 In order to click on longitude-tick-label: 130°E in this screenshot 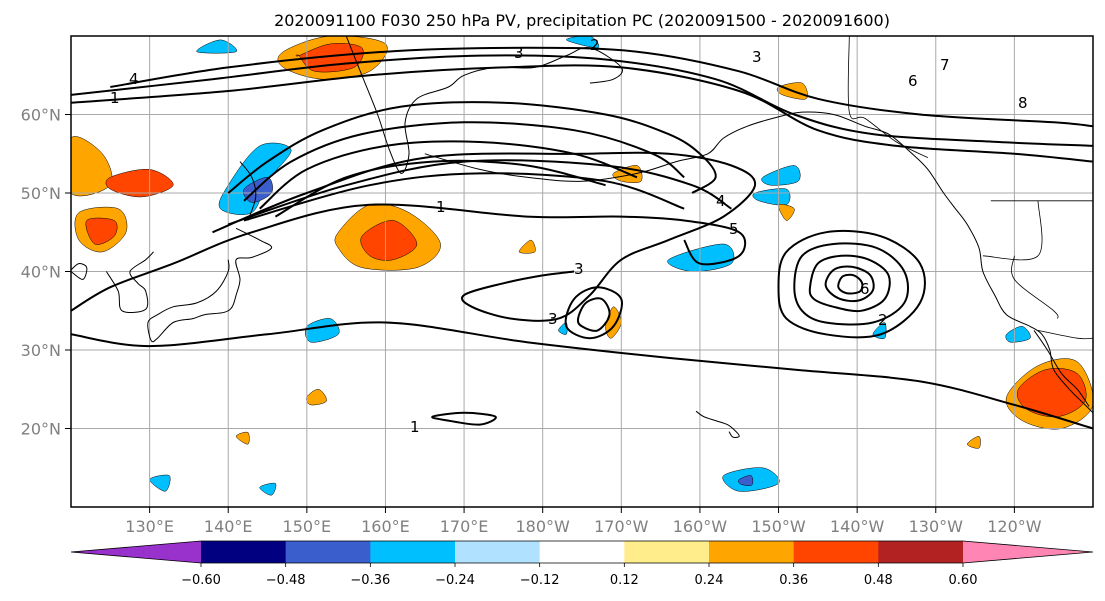, I will do `click(149, 526)`.